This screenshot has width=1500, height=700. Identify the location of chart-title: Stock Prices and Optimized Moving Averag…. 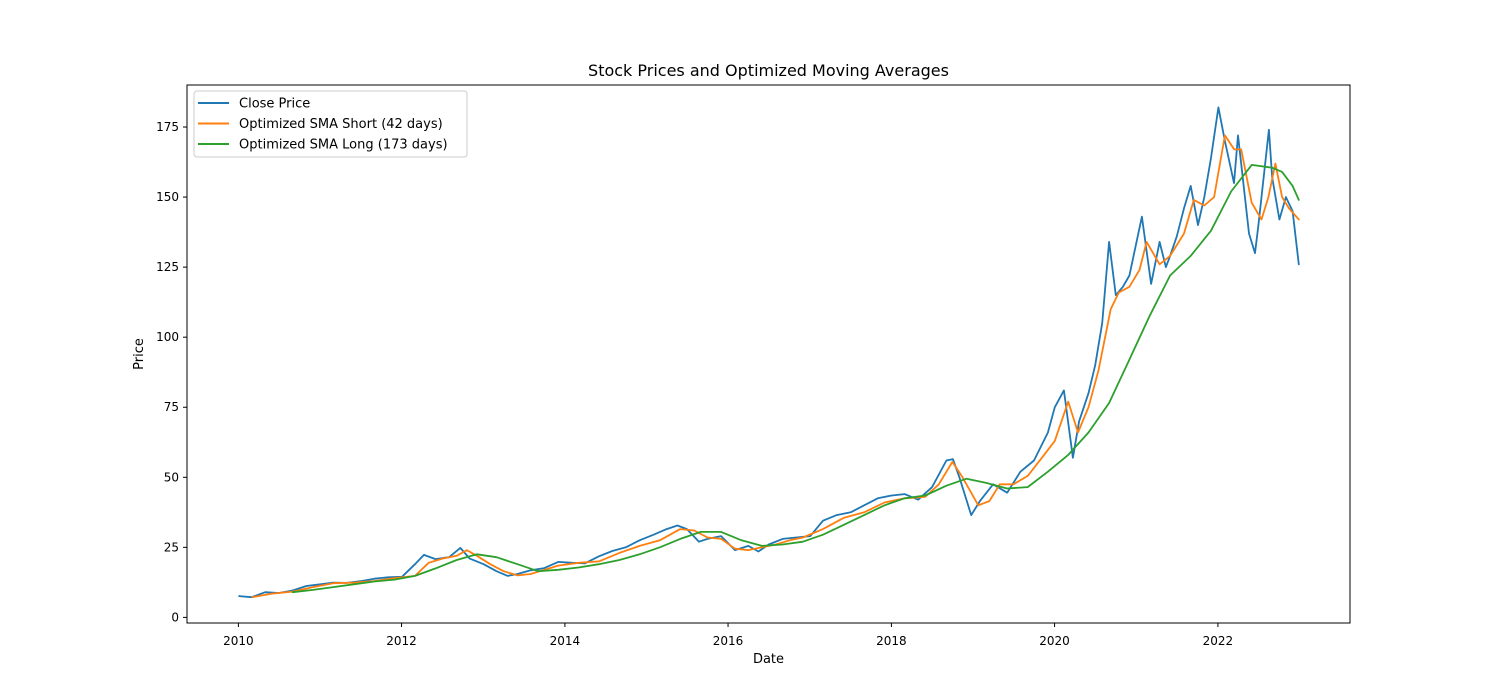
(768, 70).